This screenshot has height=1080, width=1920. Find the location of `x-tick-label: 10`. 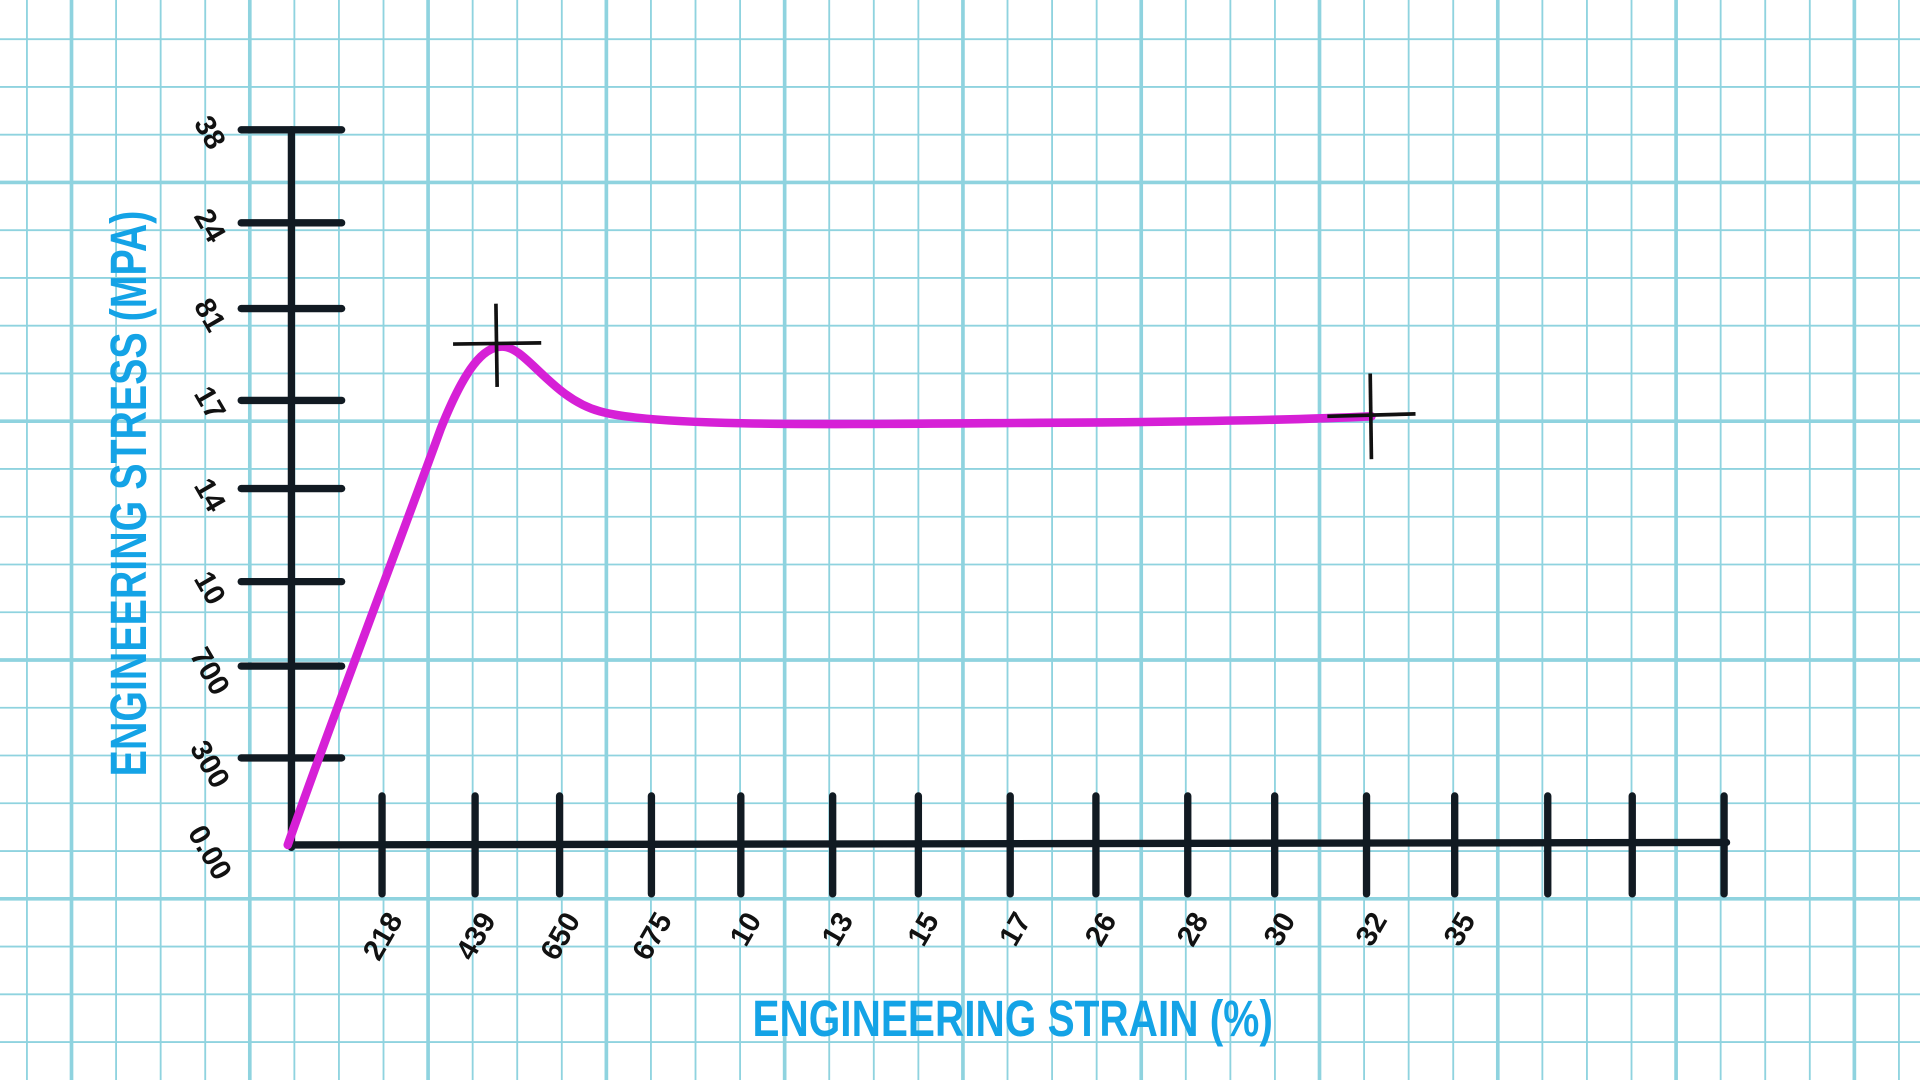

x-tick-label: 10 is located at coordinates (745, 929).